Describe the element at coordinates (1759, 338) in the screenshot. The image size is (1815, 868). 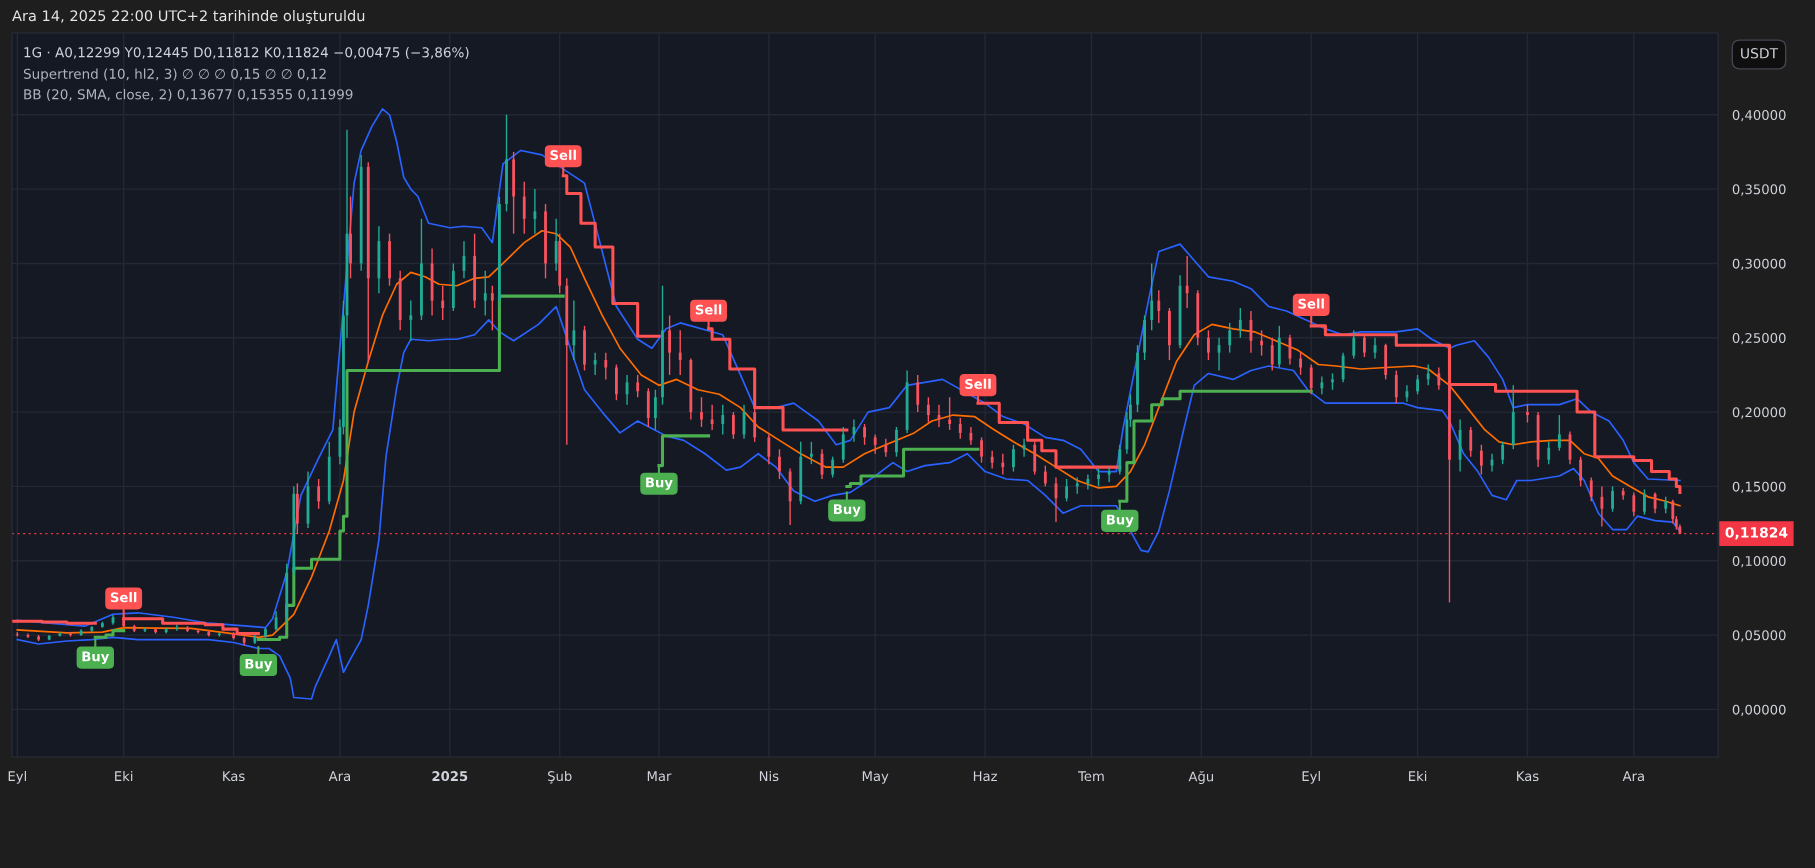
I see `y-tick-label: 0,25000` at that location.